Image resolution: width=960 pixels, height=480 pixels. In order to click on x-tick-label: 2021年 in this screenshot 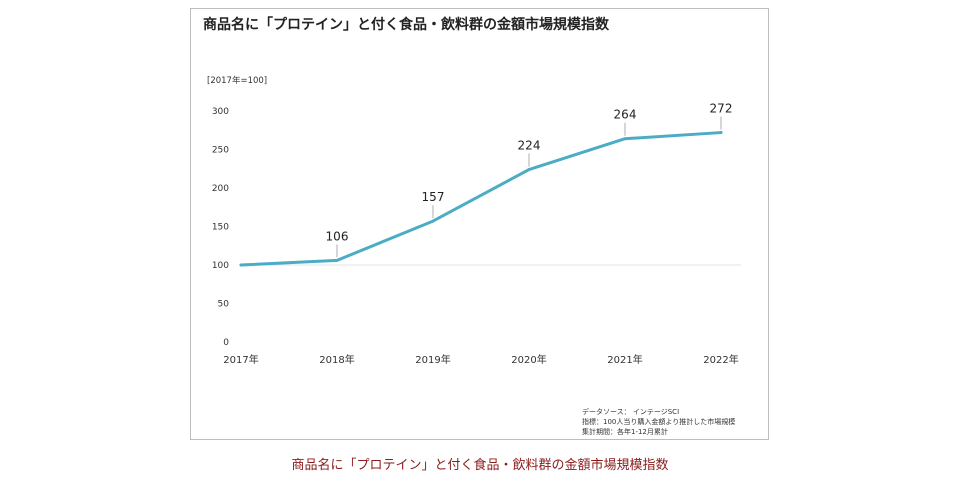, I will do `click(624, 359)`.